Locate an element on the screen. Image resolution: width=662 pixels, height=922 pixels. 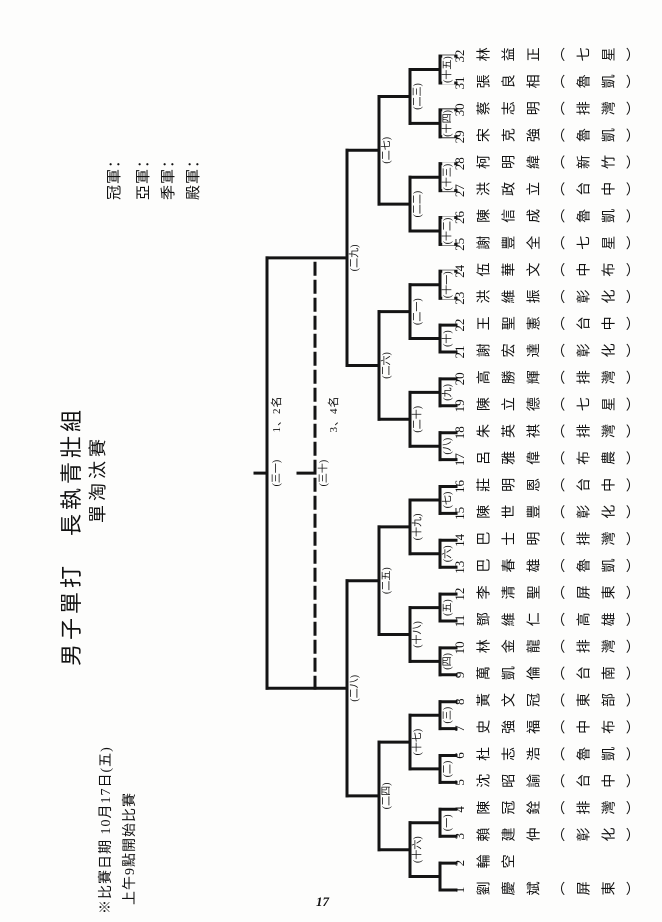
match-label: (十六) is located at coordinates (418, 849).